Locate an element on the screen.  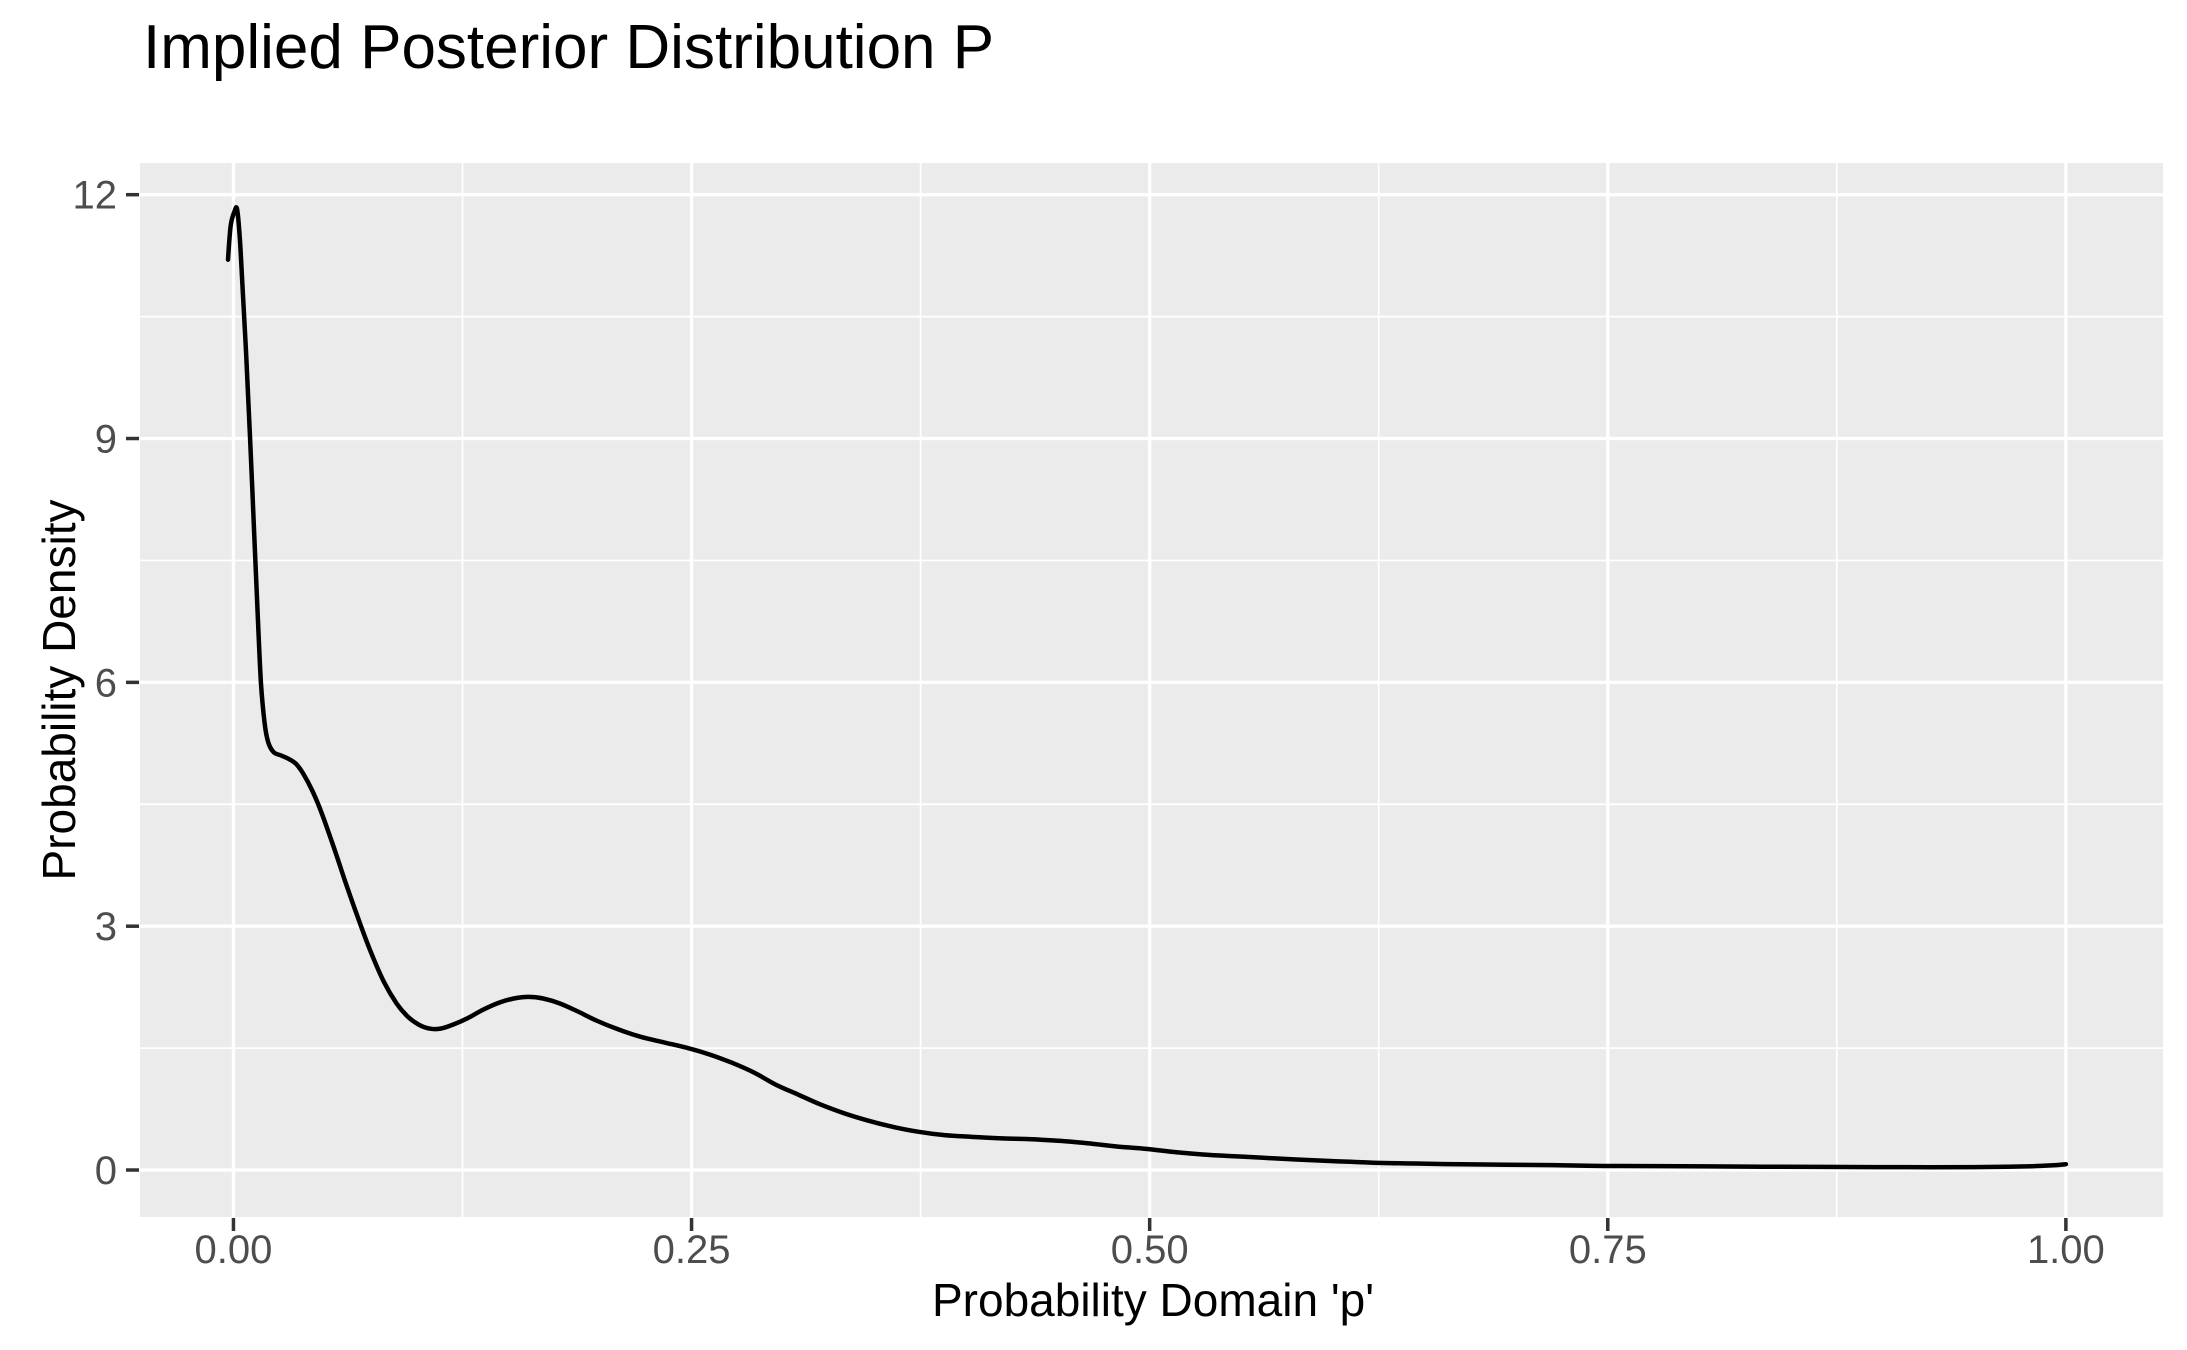
y-tick-label: 6 is located at coordinates (106, 683).